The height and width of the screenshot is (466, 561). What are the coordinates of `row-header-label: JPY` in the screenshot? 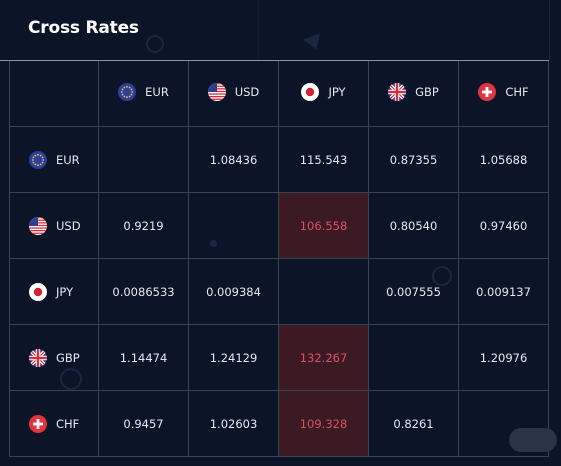 It's located at (65, 291).